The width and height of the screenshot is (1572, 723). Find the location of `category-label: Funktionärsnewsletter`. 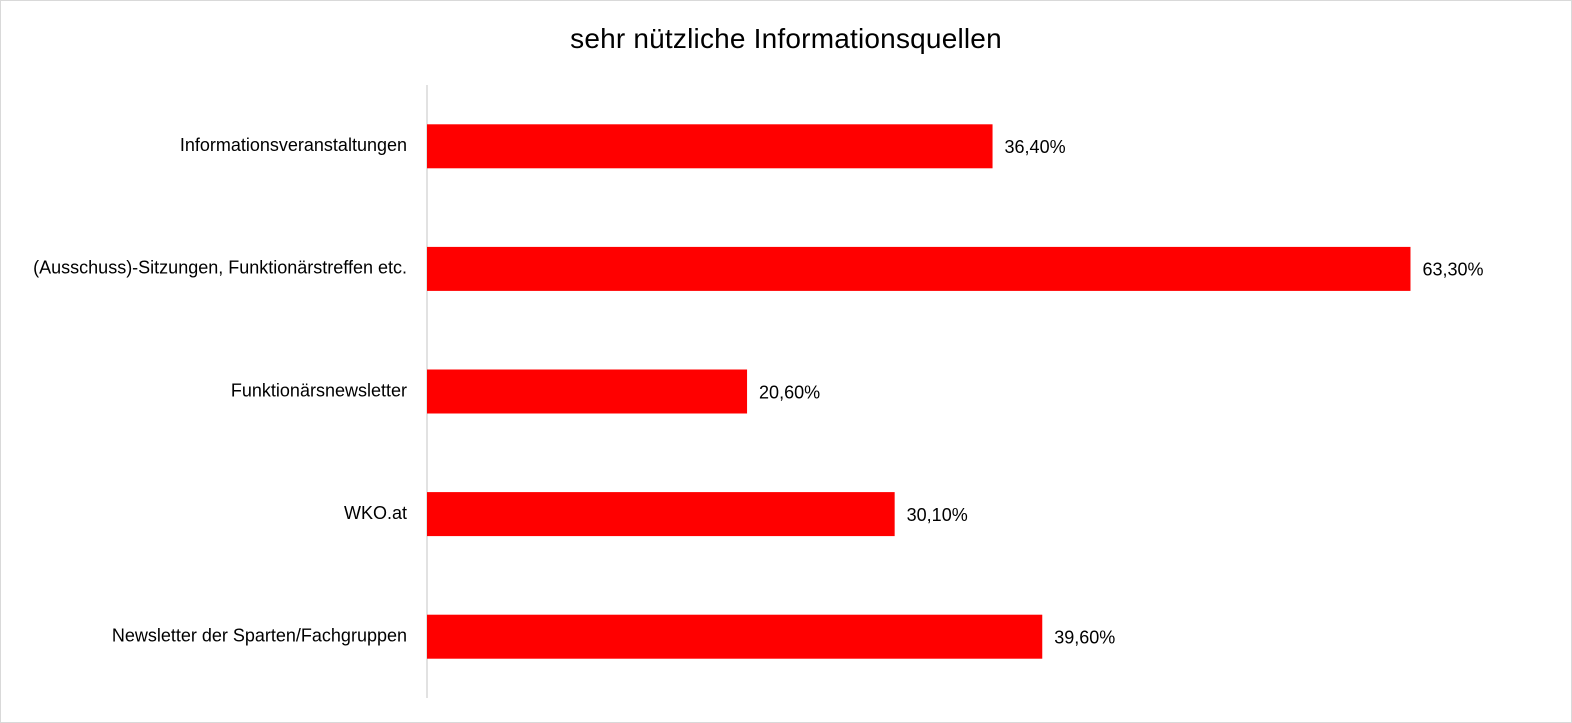

category-label: Funktionärsnewsletter is located at coordinates (319, 390).